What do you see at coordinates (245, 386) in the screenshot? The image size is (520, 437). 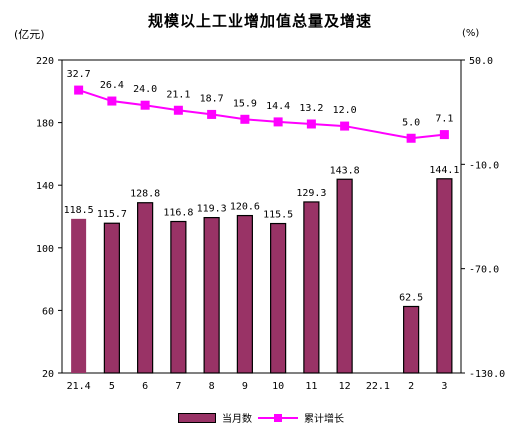 I see `x-axis-tick-label: 9` at bounding box center [245, 386].